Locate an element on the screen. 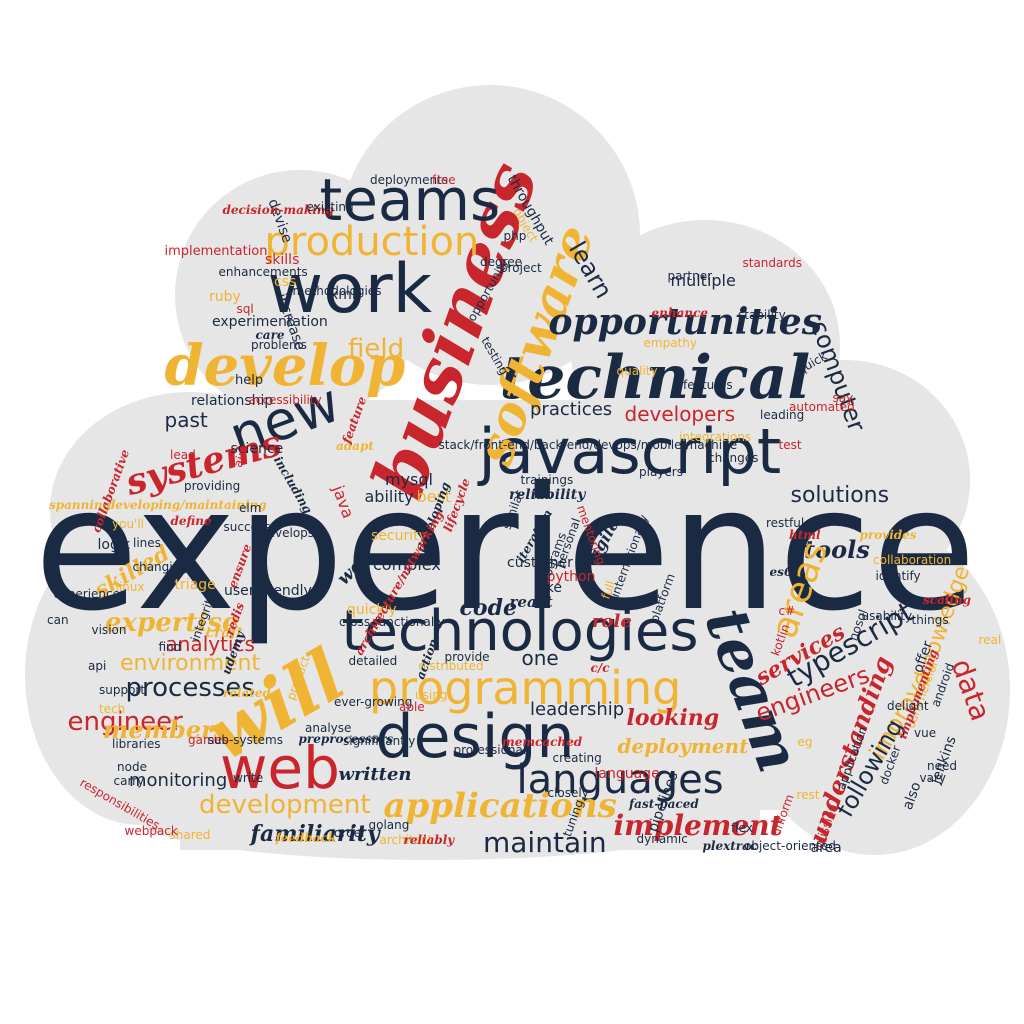  word-183: api is located at coordinates (97, 666).